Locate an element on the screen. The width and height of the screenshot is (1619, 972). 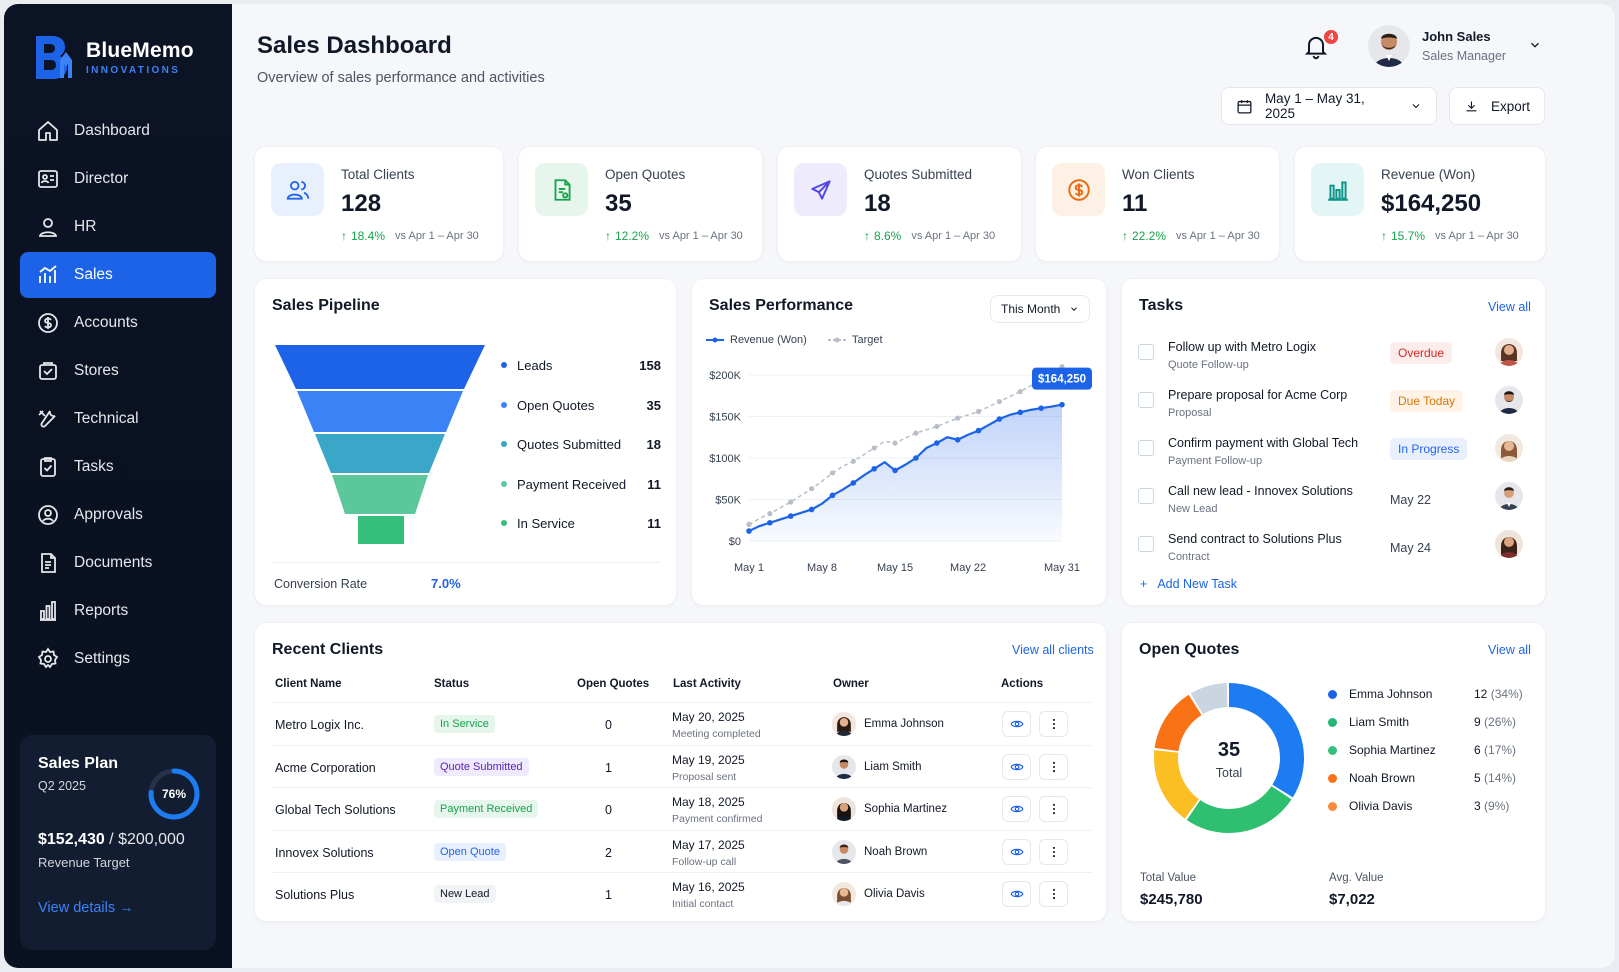
legend-item: Noah Brown 5 (14%) is located at coordinates (1428, 778).